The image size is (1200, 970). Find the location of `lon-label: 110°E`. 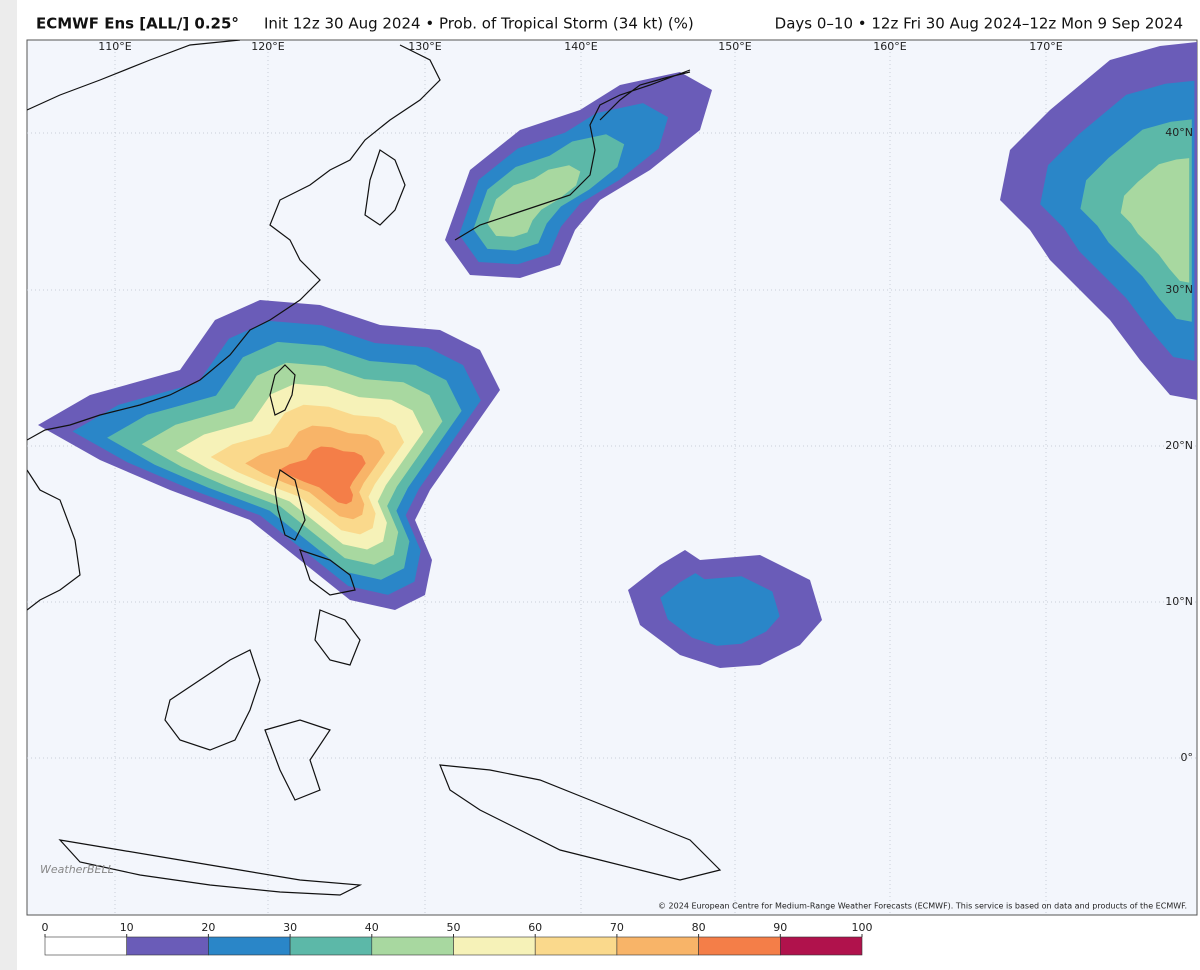

lon-label: 110°E is located at coordinates (114, 46).